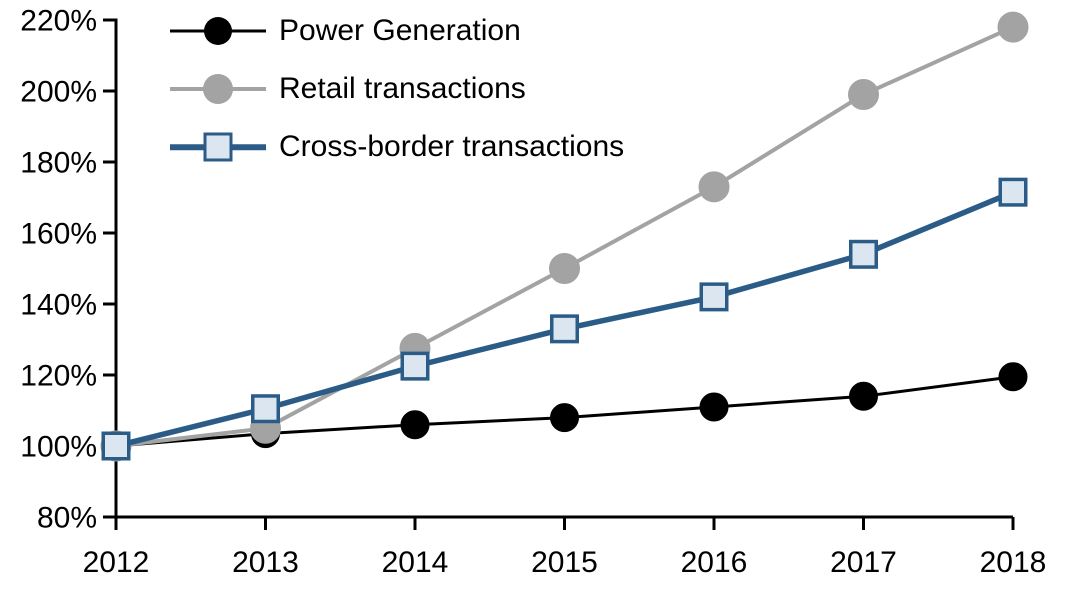  Describe the element at coordinates (58, 163) in the screenshot. I see `y-axis-tick-label: 180%` at that location.